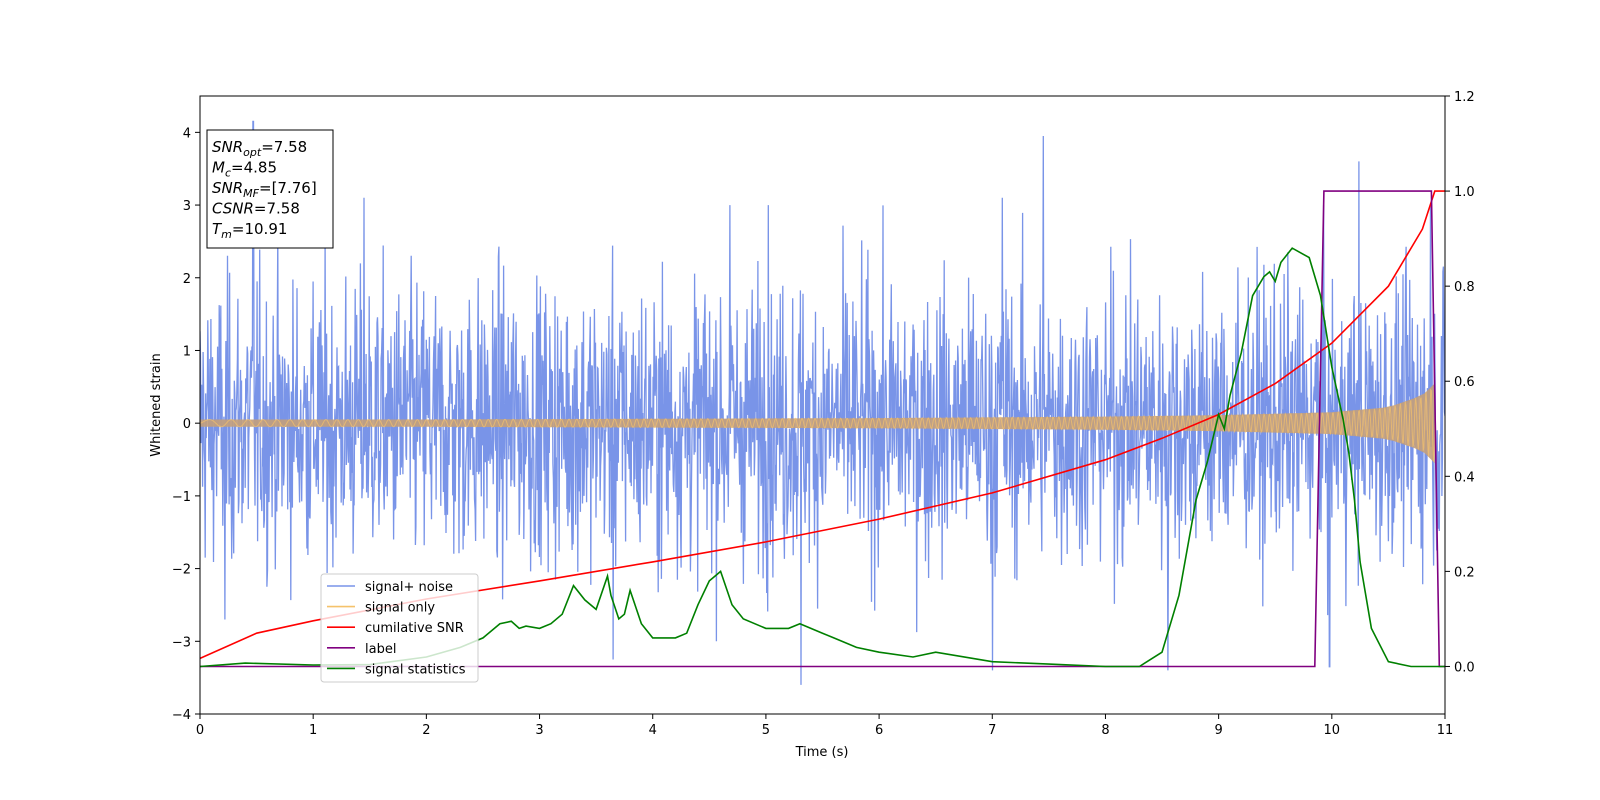 This screenshot has height=800, width=1600. Describe the element at coordinates (539, 730) in the screenshot. I see `x-tick-label: 3` at that location.